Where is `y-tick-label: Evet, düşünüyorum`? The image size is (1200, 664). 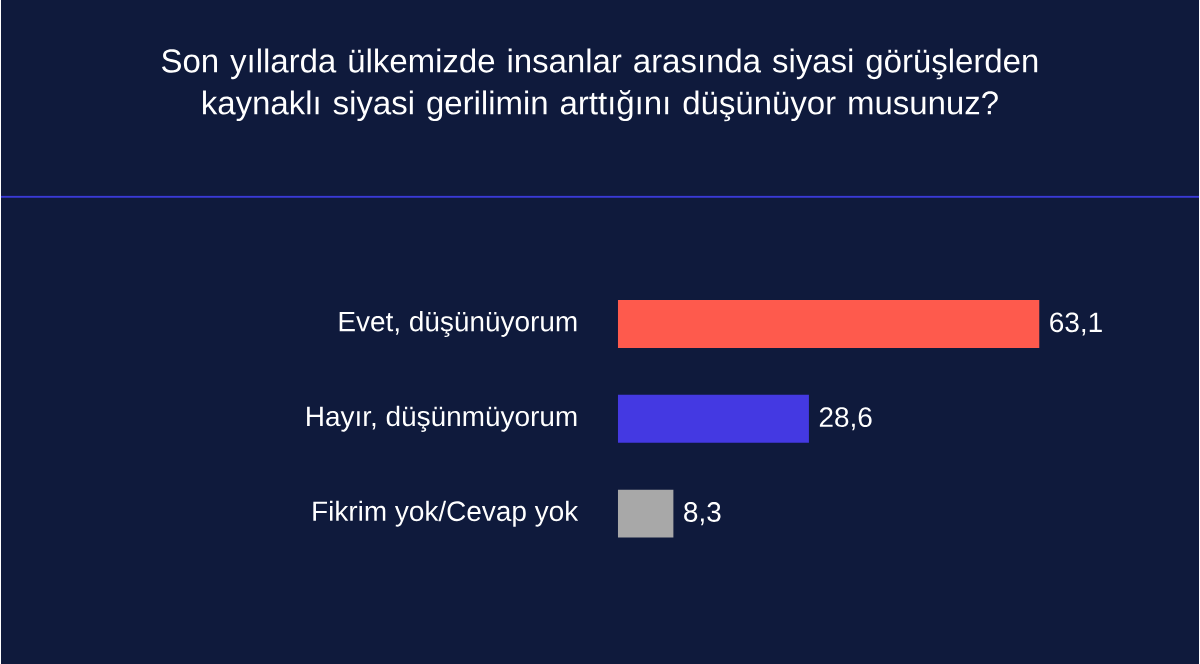 y-tick-label: Evet, düşünüyorum is located at coordinates (458, 324).